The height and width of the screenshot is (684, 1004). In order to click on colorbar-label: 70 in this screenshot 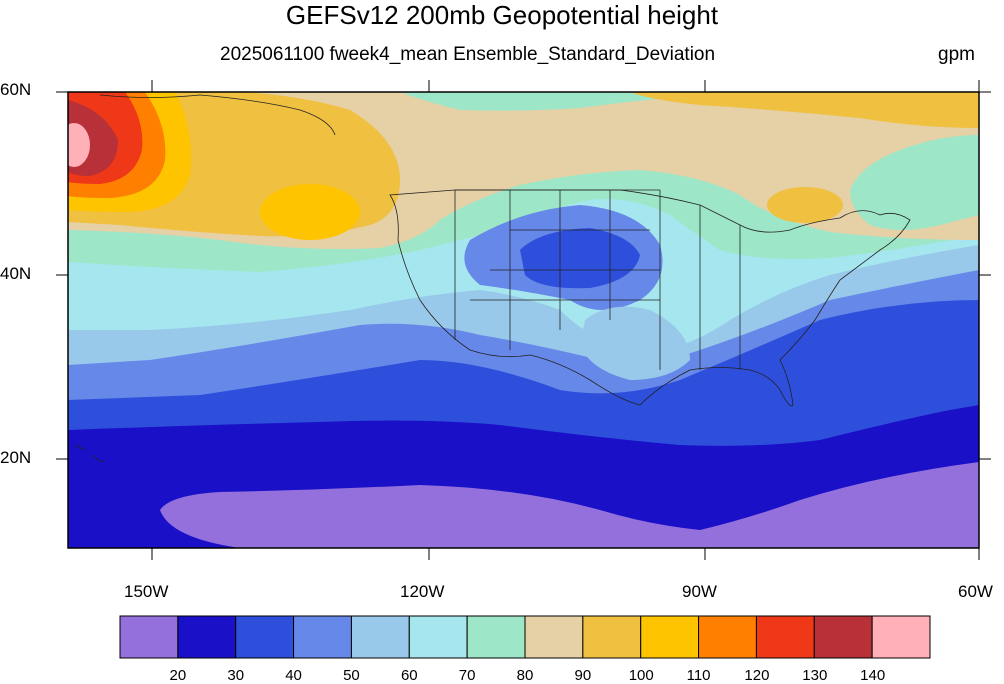, I will do `click(467, 675)`.